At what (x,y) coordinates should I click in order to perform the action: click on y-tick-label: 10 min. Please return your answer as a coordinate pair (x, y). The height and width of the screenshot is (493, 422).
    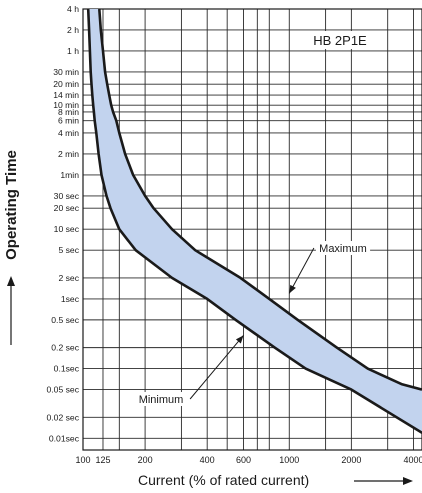
    Looking at the image, I should click on (66, 105).